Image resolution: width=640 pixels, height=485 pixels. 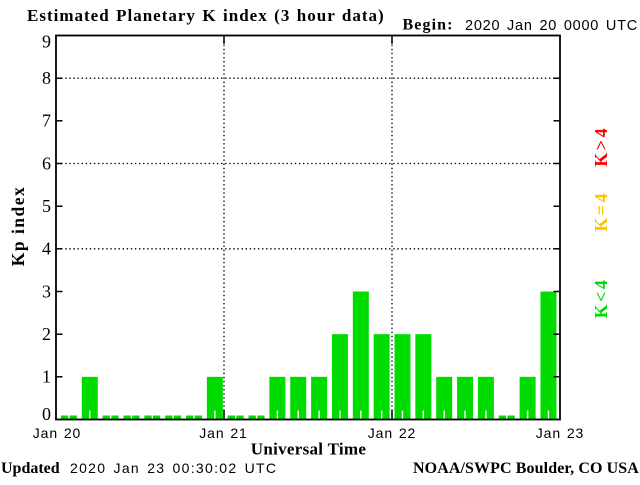 I want to click on svg-text: Jan 21, so click(x=223, y=433).